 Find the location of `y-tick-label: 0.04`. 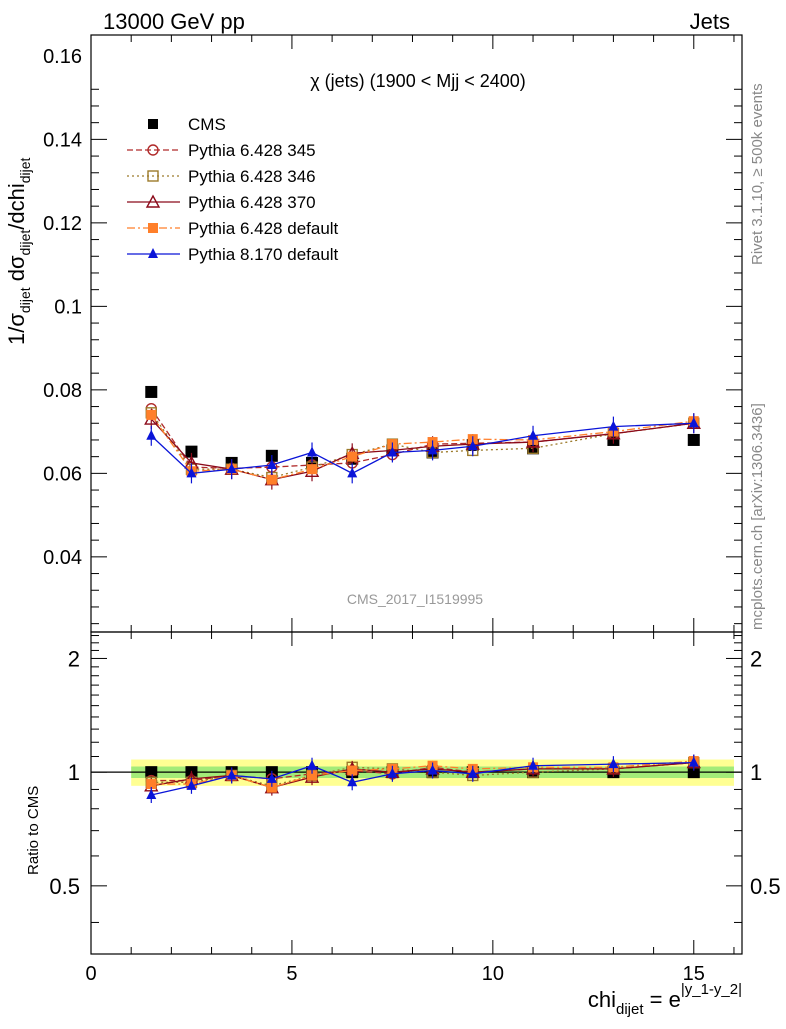

y-tick-label: 0.04 is located at coordinates (62, 558).